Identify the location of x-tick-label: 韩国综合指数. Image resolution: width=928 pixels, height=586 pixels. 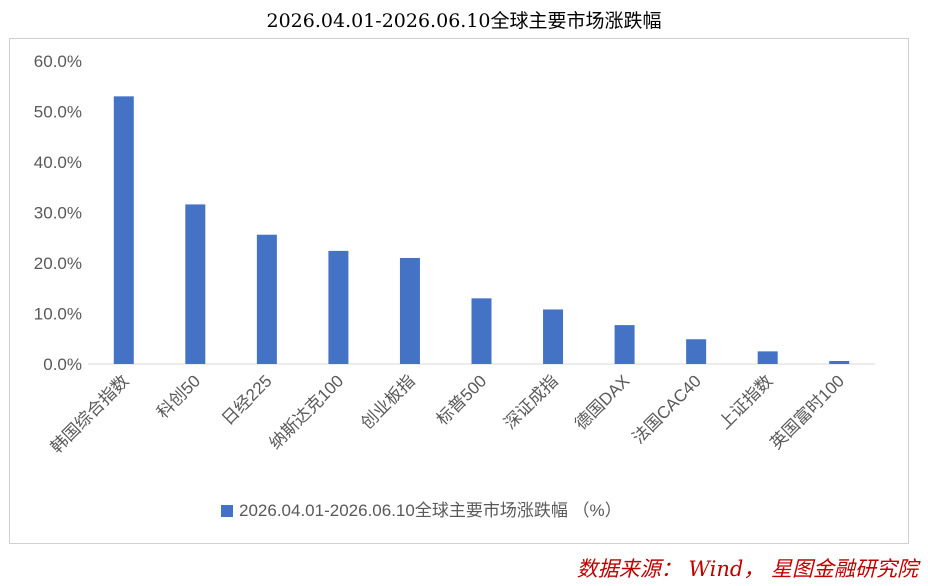
(90, 414).